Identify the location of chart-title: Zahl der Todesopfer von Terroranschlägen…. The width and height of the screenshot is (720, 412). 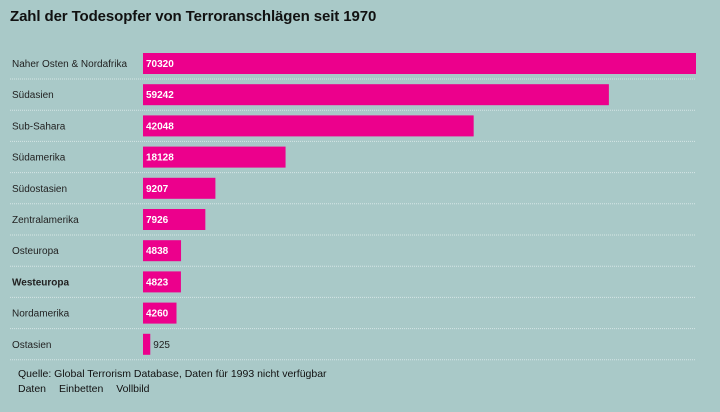
(193, 16).